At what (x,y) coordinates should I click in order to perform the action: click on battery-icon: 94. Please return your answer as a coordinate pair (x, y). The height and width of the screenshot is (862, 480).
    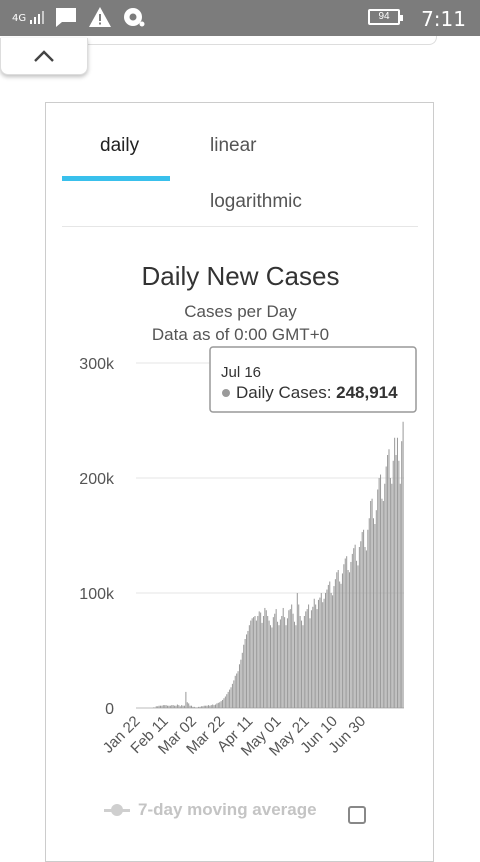
    Looking at the image, I should click on (385, 17).